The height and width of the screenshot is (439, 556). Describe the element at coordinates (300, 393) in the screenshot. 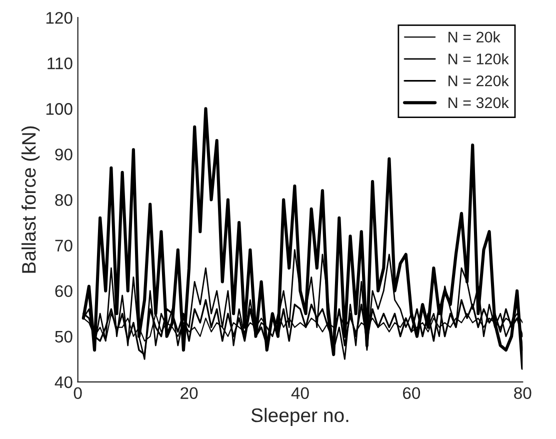

I see `x-tick-label: 40` at that location.